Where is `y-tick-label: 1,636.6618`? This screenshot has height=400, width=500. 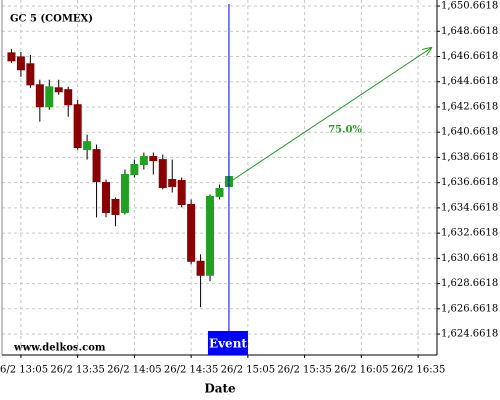
y-tick-label: 1,636.6618 is located at coordinates (469, 182).